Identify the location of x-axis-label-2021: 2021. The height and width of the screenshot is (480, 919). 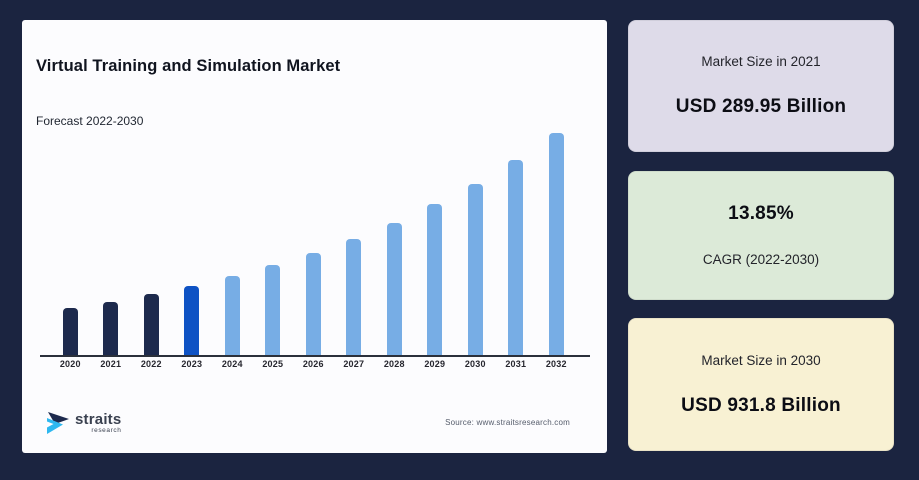
(111, 364).